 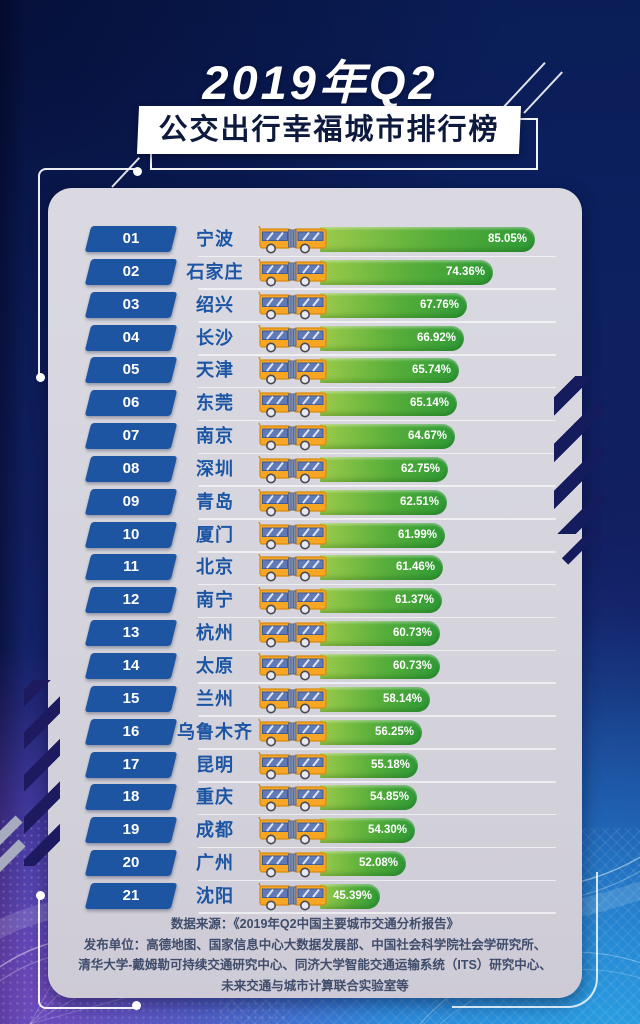 I want to click on score-value: 66.92%, so click(x=436, y=337).